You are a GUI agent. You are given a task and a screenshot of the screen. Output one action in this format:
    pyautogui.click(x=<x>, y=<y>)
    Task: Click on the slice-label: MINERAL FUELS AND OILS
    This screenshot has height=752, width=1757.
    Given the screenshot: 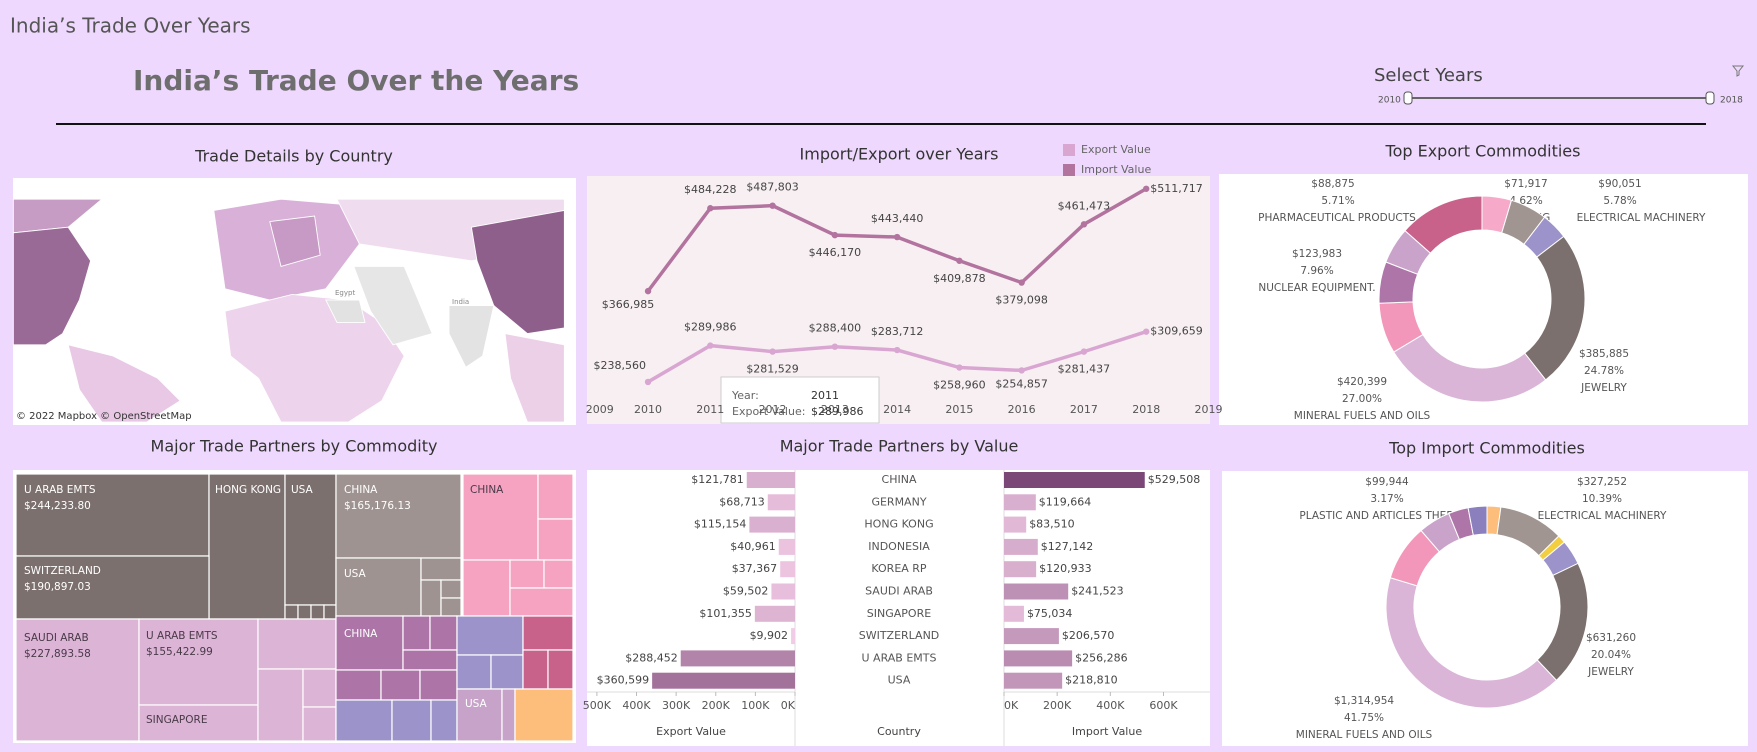 What is the action you would take?
    pyautogui.click(x=1362, y=416)
    